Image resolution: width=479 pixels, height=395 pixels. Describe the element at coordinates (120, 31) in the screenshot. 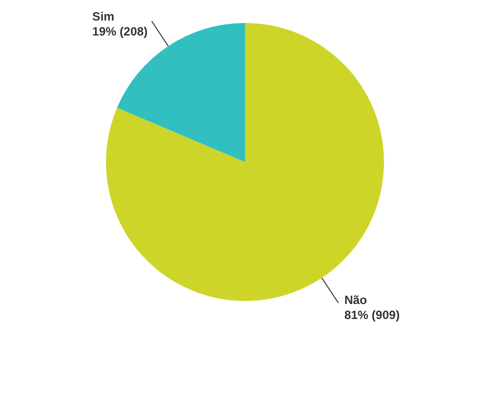

I see `data-label: 19% (208)` at that location.